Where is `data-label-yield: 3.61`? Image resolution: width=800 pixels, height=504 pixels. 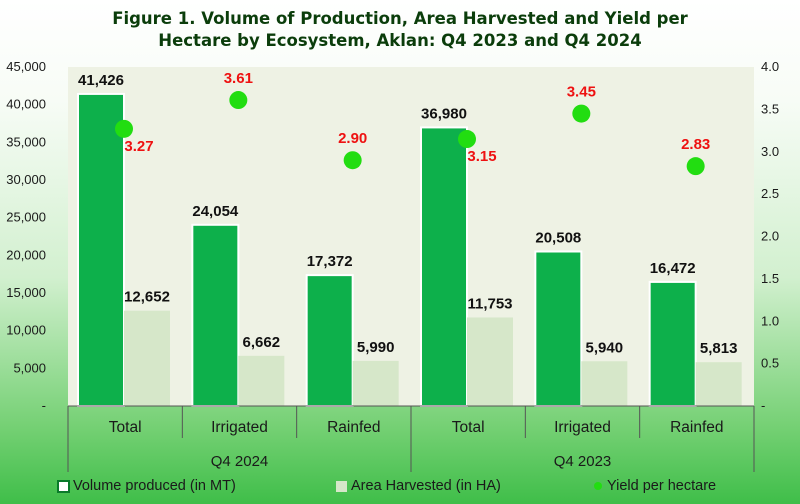 data-label-yield: 3.61 is located at coordinates (238, 78).